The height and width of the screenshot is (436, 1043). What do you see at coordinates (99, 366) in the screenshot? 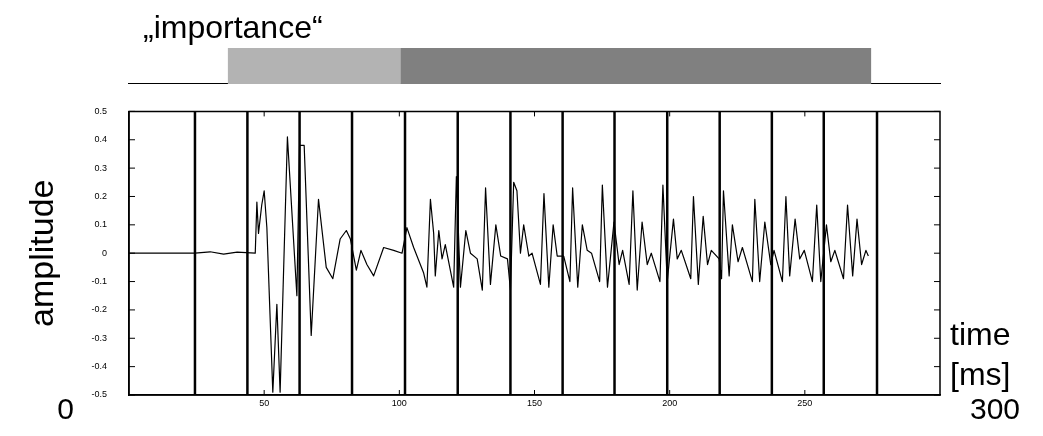
I see `y-tick-label: -0.4` at bounding box center [99, 366].